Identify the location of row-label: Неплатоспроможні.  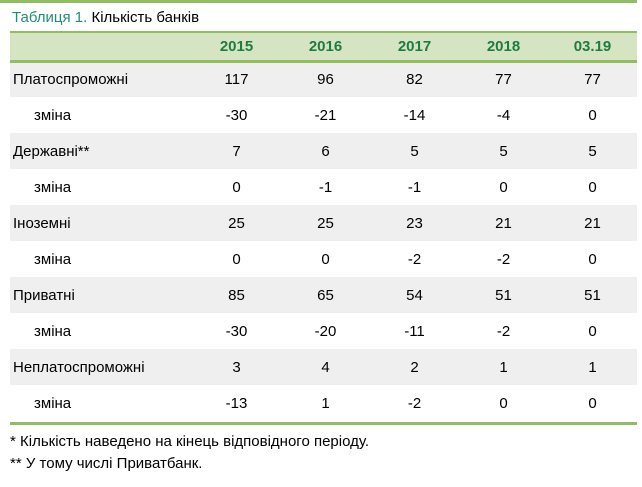
(79, 367).